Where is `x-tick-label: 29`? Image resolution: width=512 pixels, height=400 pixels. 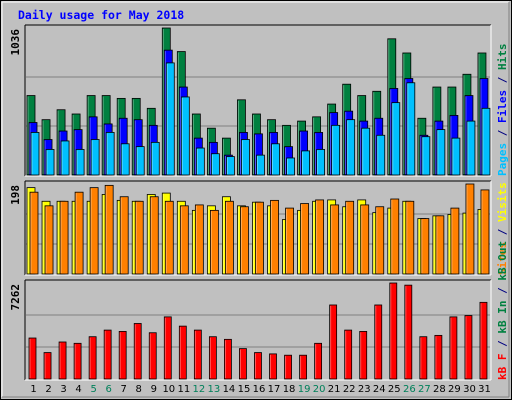
x-tick-label: 29 is located at coordinates (454, 389).